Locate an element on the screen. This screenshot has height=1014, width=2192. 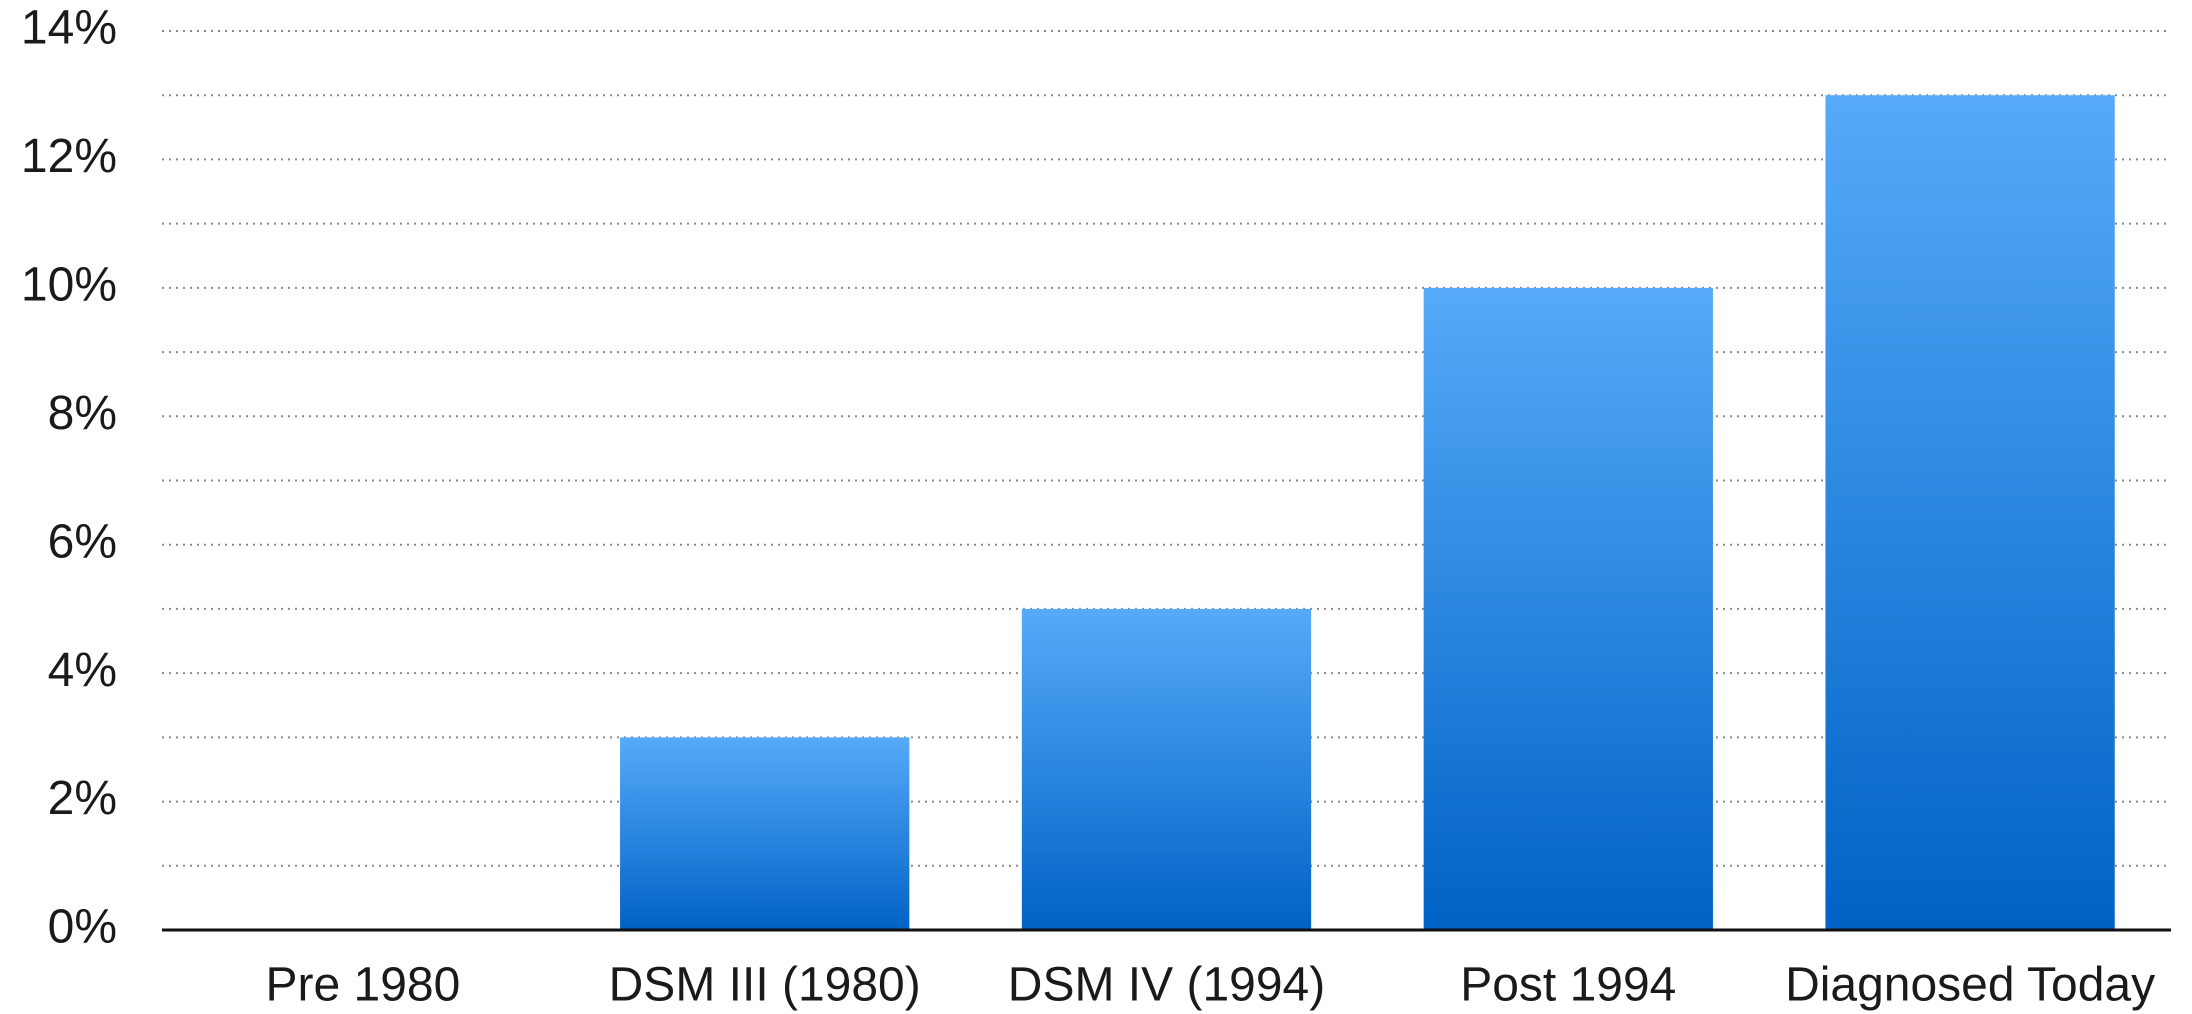
x-tick-label: DSM IV (1994) is located at coordinates (1166, 985).